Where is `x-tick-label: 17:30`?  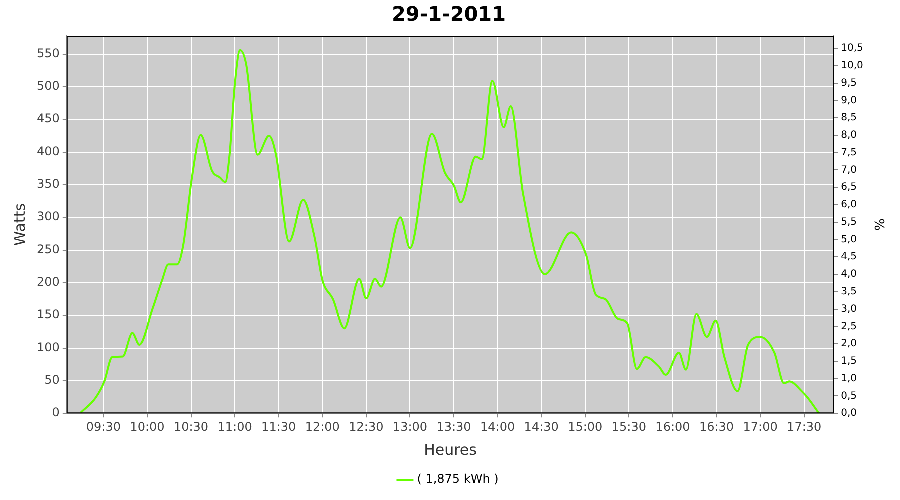
x-tick-label: 17:30 is located at coordinates (804, 427).